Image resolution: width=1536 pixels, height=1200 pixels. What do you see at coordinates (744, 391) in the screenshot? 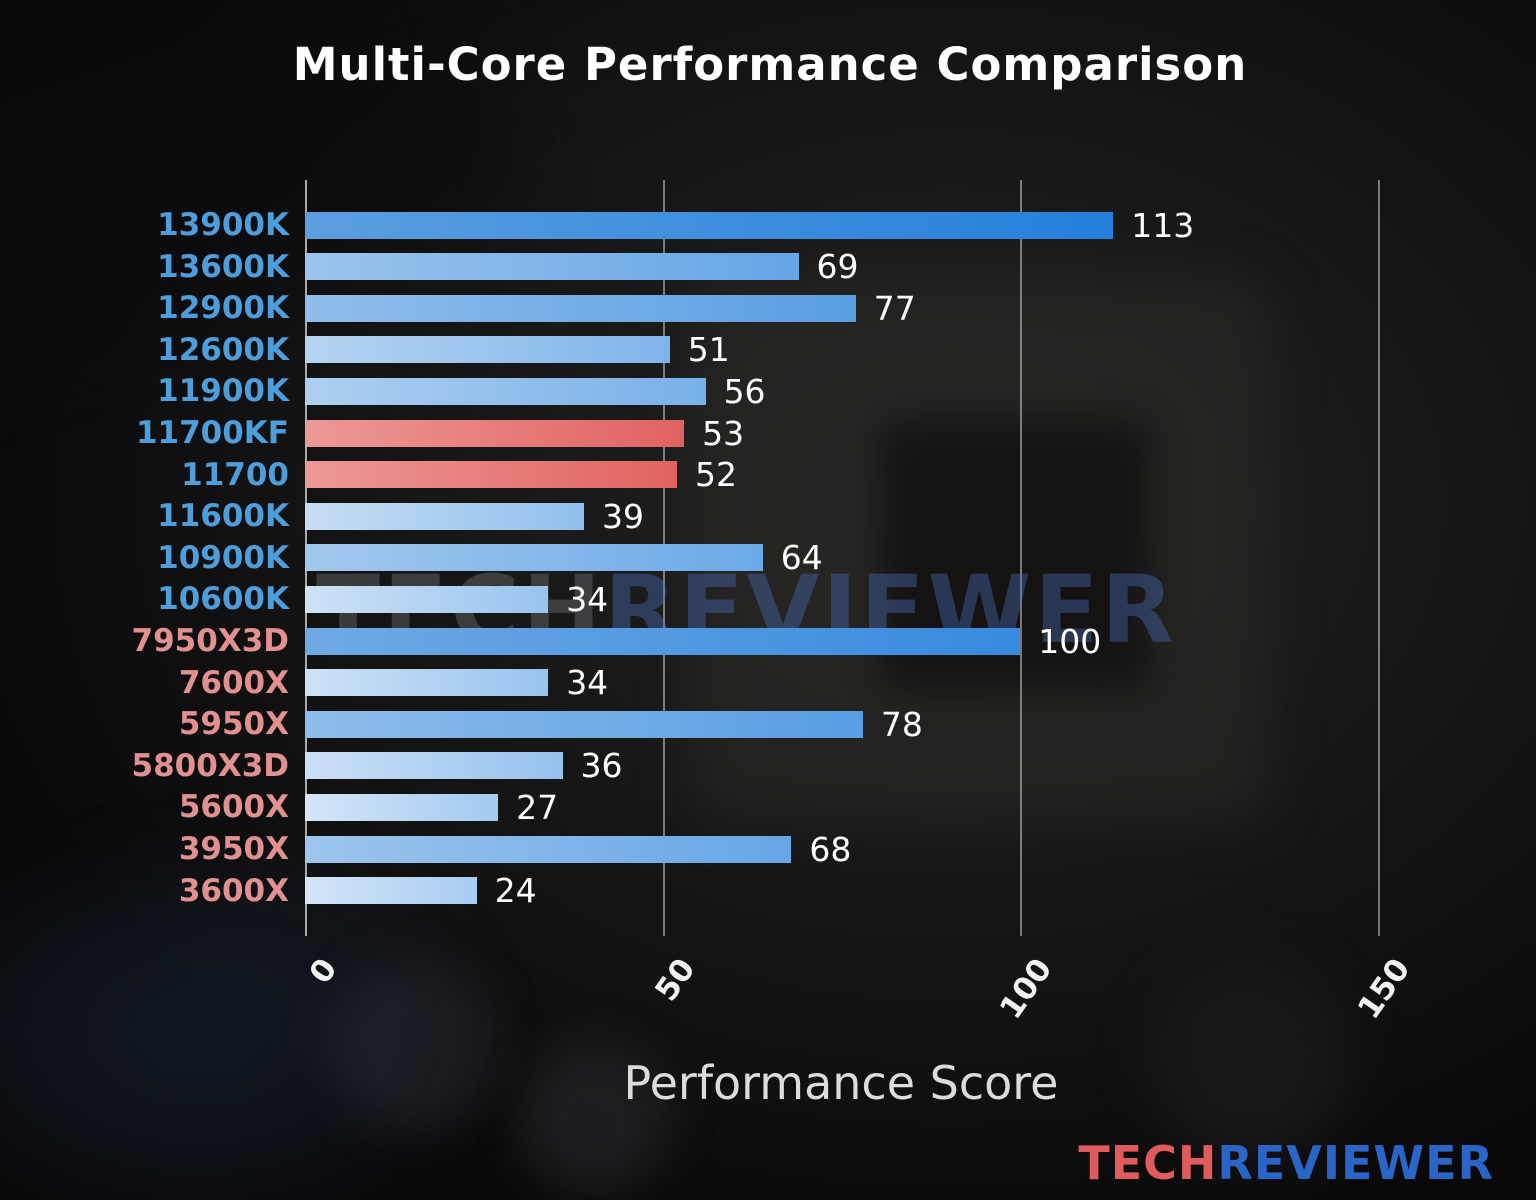
I see `value-label: 56` at bounding box center [744, 391].